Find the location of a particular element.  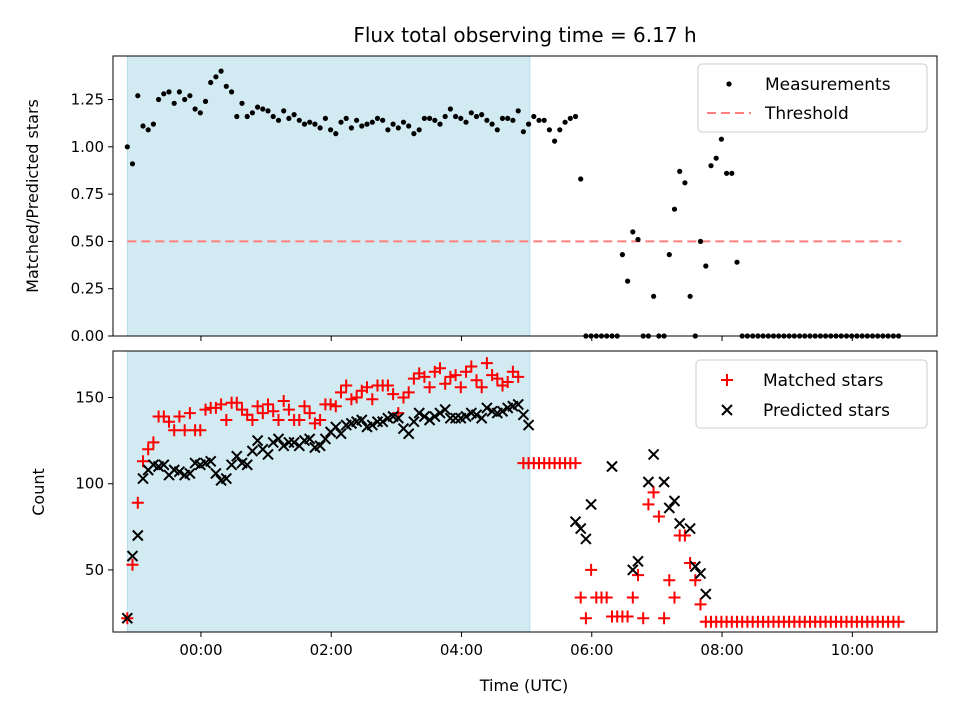

x-tick-label: 06:00 is located at coordinates (591, 650).